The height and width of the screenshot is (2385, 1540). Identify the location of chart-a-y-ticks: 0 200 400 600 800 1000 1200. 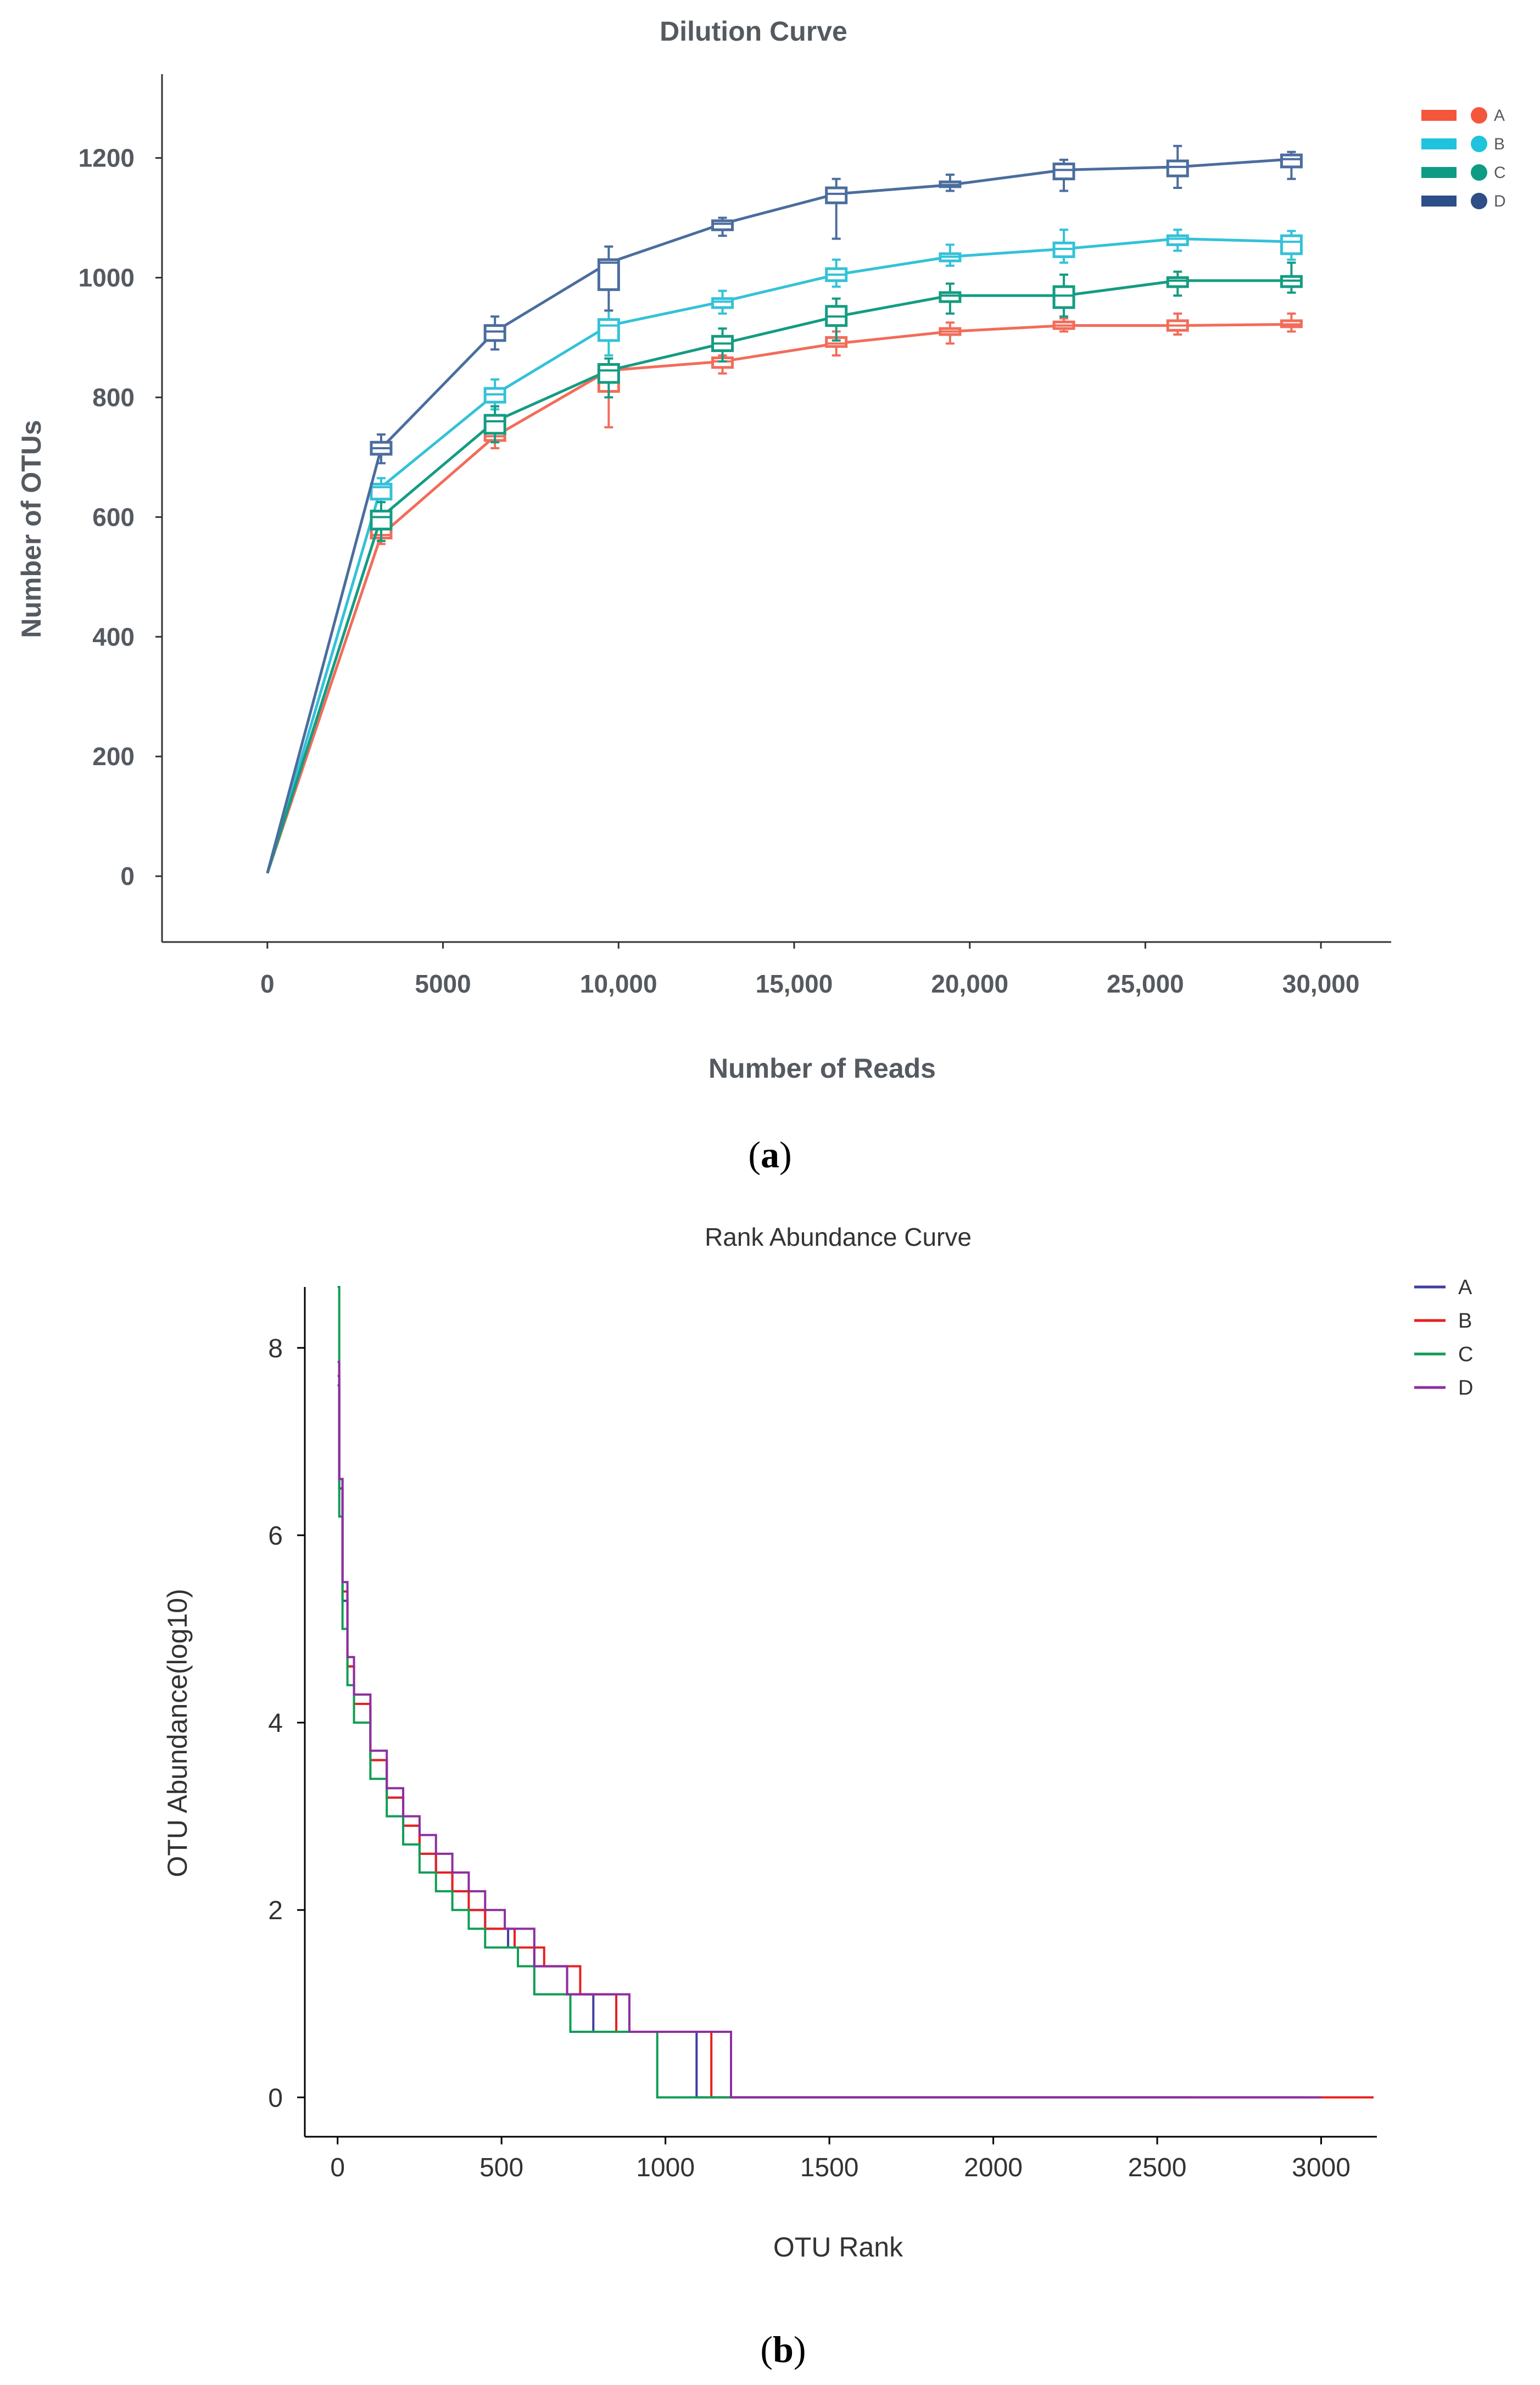
(121, 517).